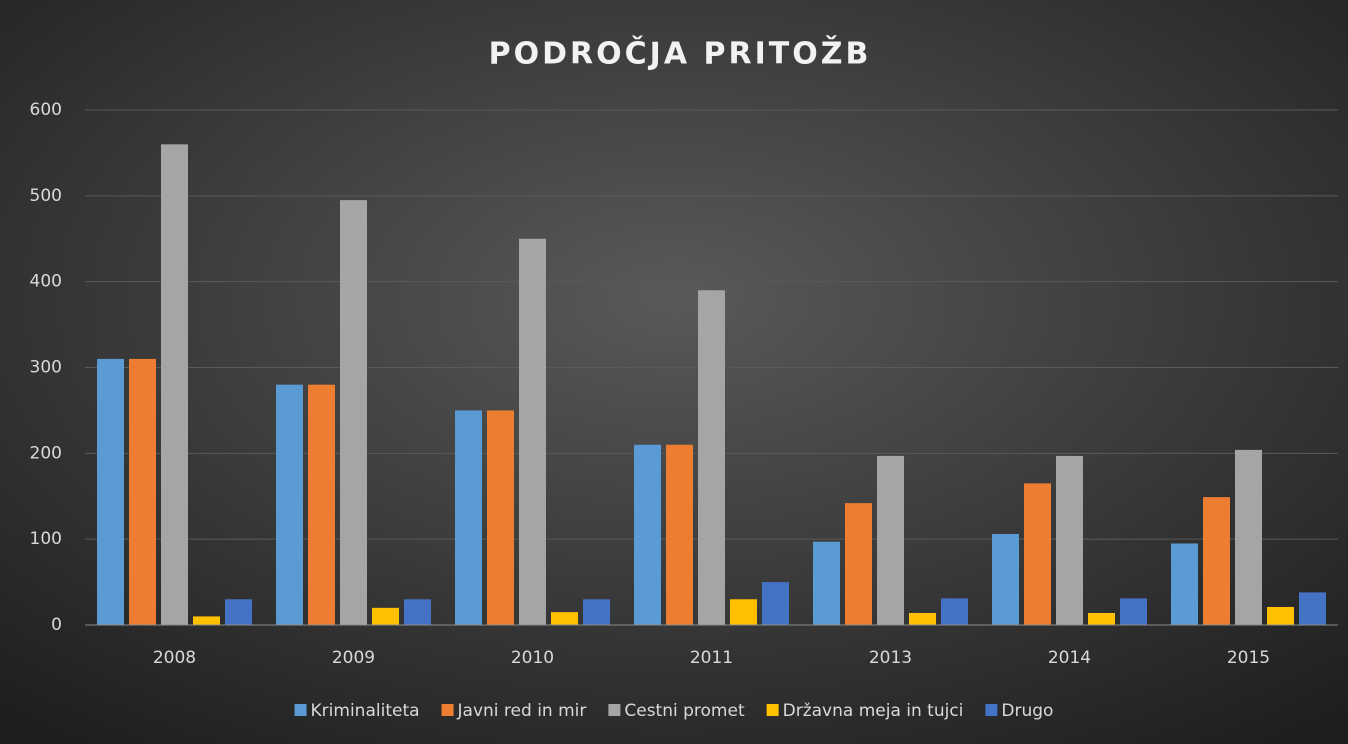 Image resolution: width=1348 pixels, height=744 pixels. Describe the element at coordinates (365, 711) in the screenshot. I see `legend-label: Kriminaliteta` at that location.